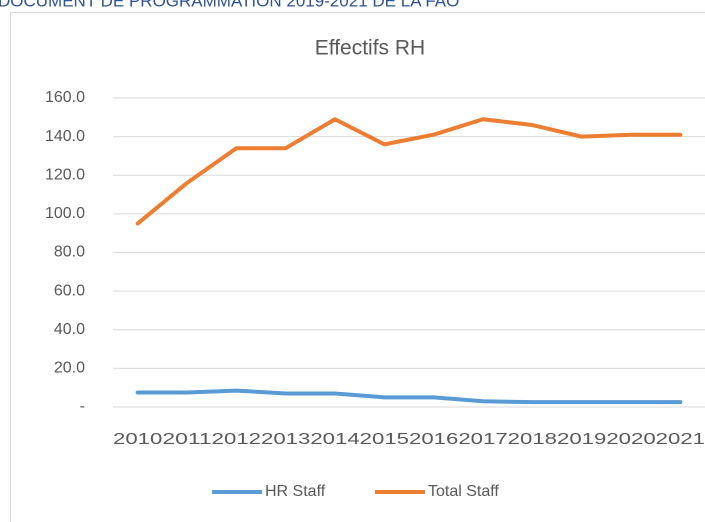 The width and height of the screenshot is (705, 522). What do you see at coordinates (236, 439) in the screenshot?
I see `x-tick-label: 2012` at bounding box center [236, 439].